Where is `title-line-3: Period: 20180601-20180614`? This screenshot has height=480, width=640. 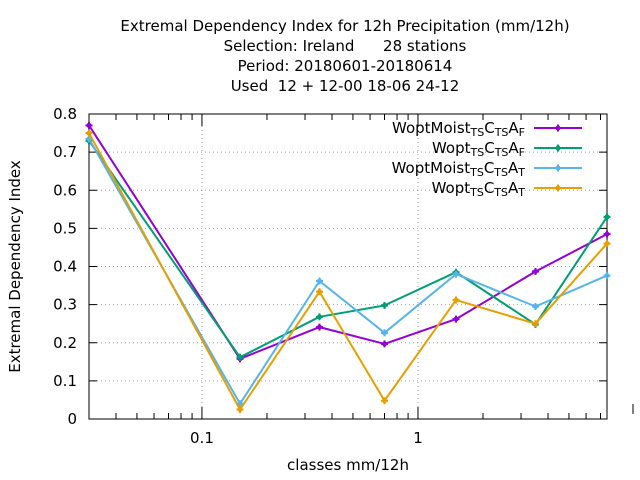
title-line-3: Period: 20180601-20180614 is located at coordinates (345, 66).